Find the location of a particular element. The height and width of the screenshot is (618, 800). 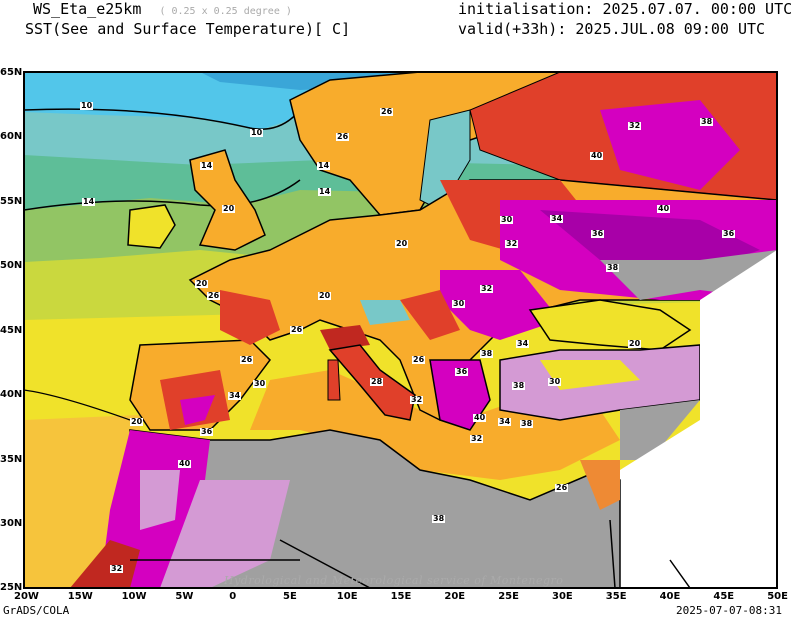

lon-label: 25E is located at coordinates (508, 596).